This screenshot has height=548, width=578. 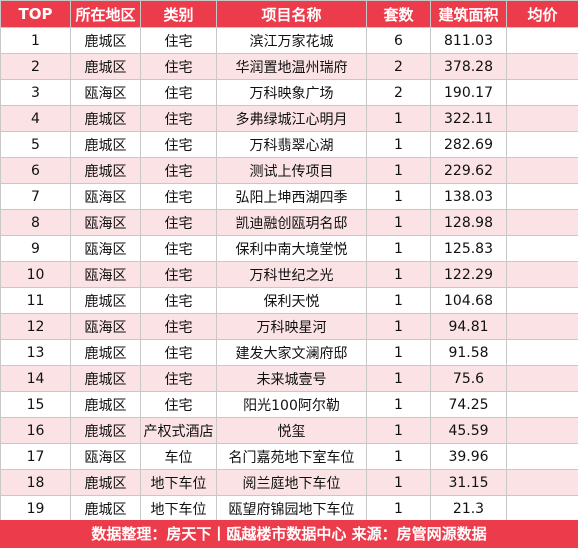 I want to click on table-row: 7 瓯海区 住宅 弘阳上坤西湖四季 1 138.03, so click(x=289, y=196).